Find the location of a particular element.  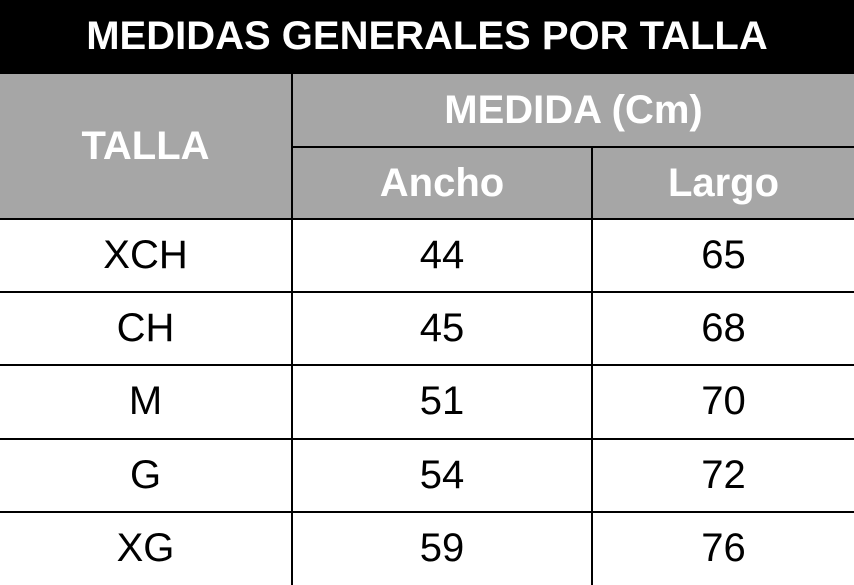

length-cell: 76 is located at coordinates (722, 547).